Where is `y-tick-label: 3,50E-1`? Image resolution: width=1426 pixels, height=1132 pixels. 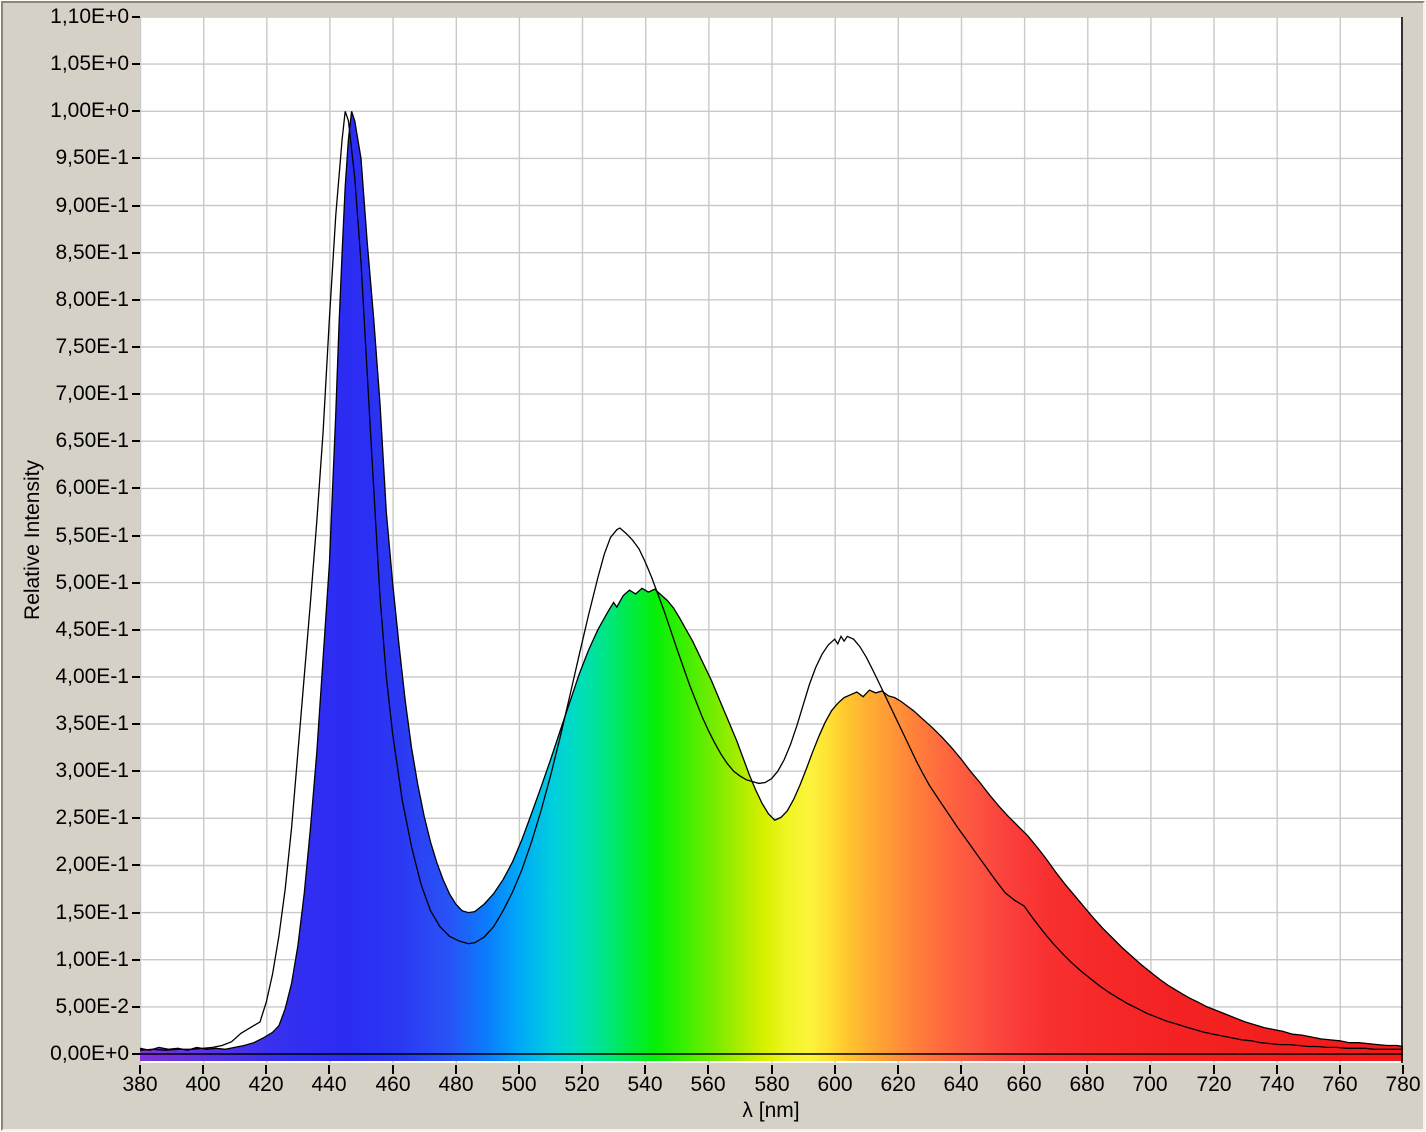
y-tick-label: 3,50E-1 is located at coordinates (92, 723).